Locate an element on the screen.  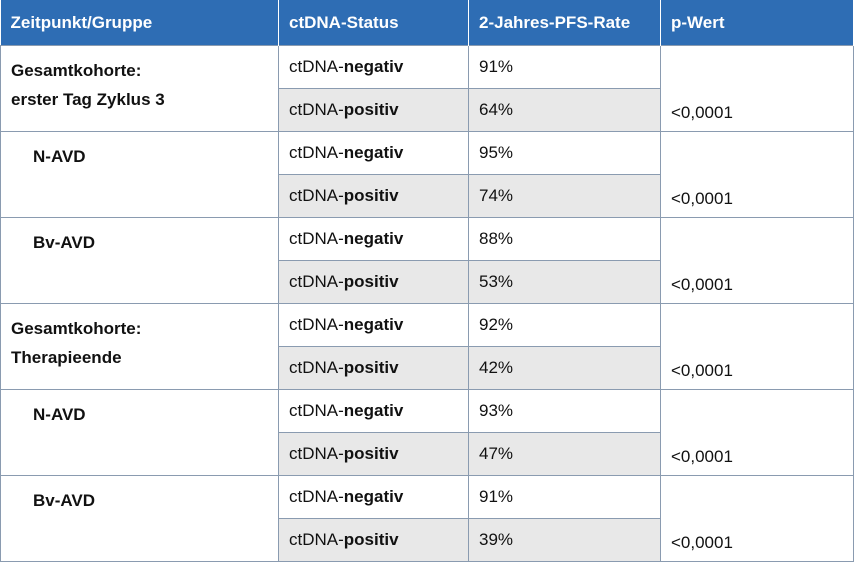
table-row: ctDNA-positiv 39% is located at coordinates (427, 540).